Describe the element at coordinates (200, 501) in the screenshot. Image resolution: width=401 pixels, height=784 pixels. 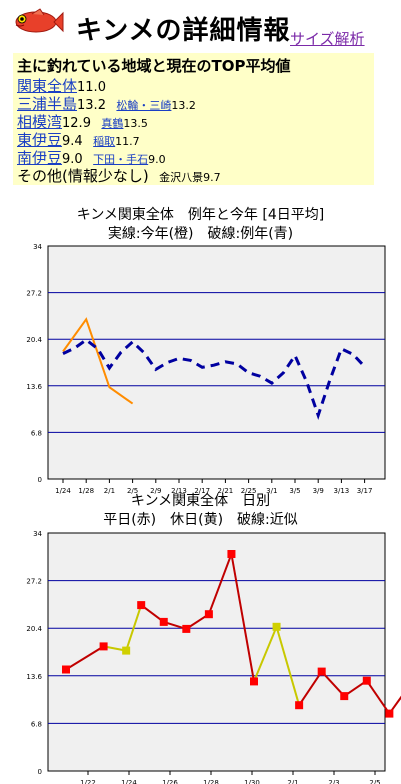
I see `chart-title: キンメ関東全体 日別` at that location.